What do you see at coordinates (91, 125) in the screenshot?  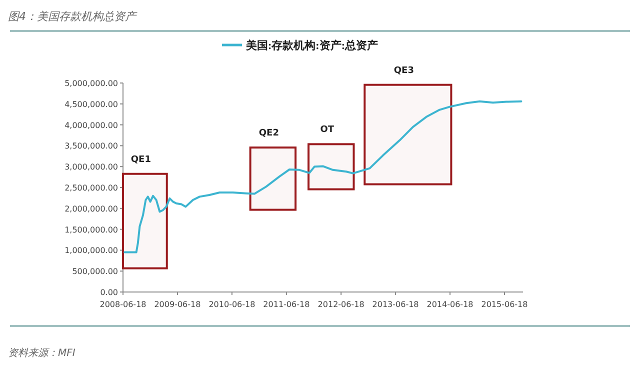 I see `y-tick-label: 4,000,000.00` at bounding box center [91, 125].